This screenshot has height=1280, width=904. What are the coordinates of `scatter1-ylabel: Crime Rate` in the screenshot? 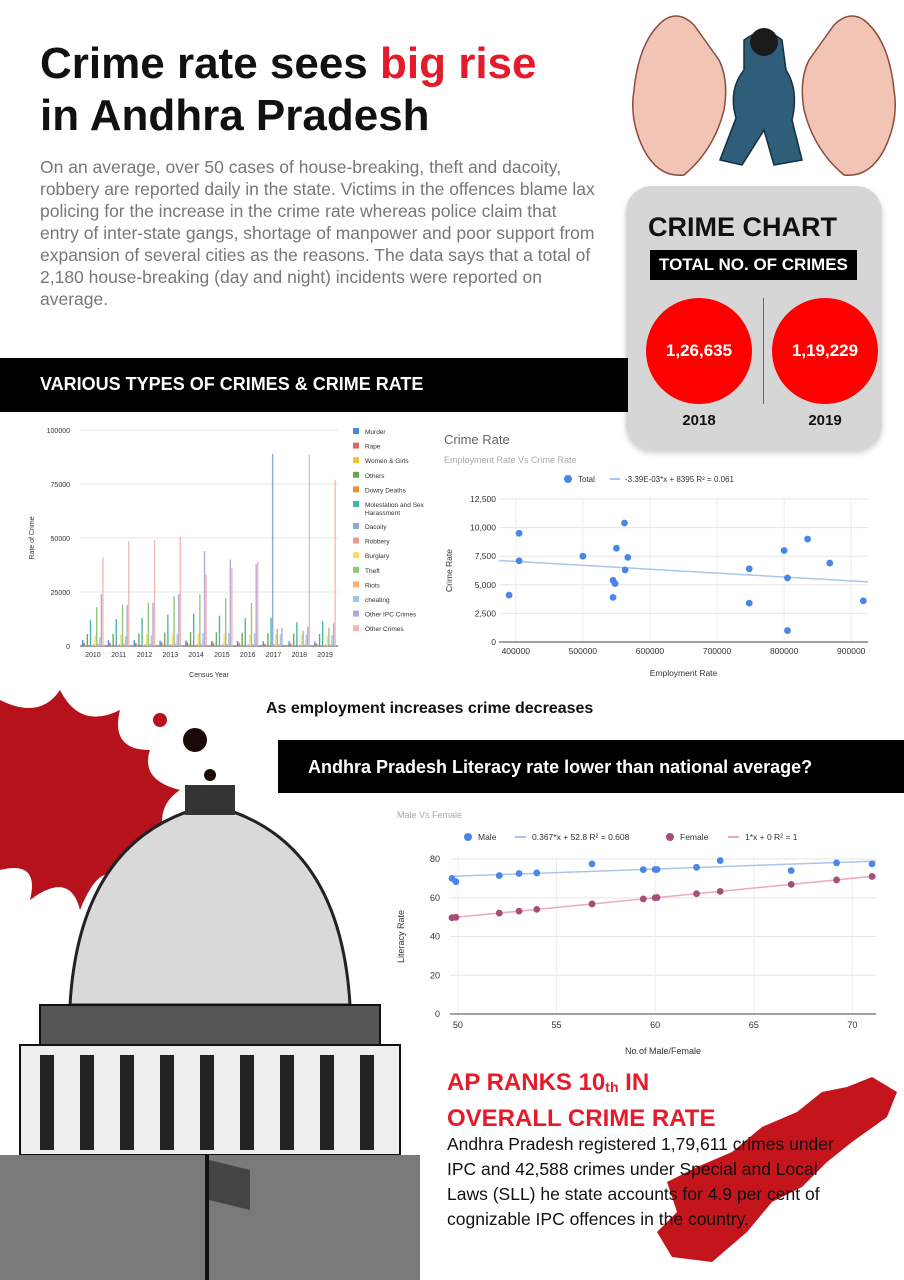 It's located at (449, 570).